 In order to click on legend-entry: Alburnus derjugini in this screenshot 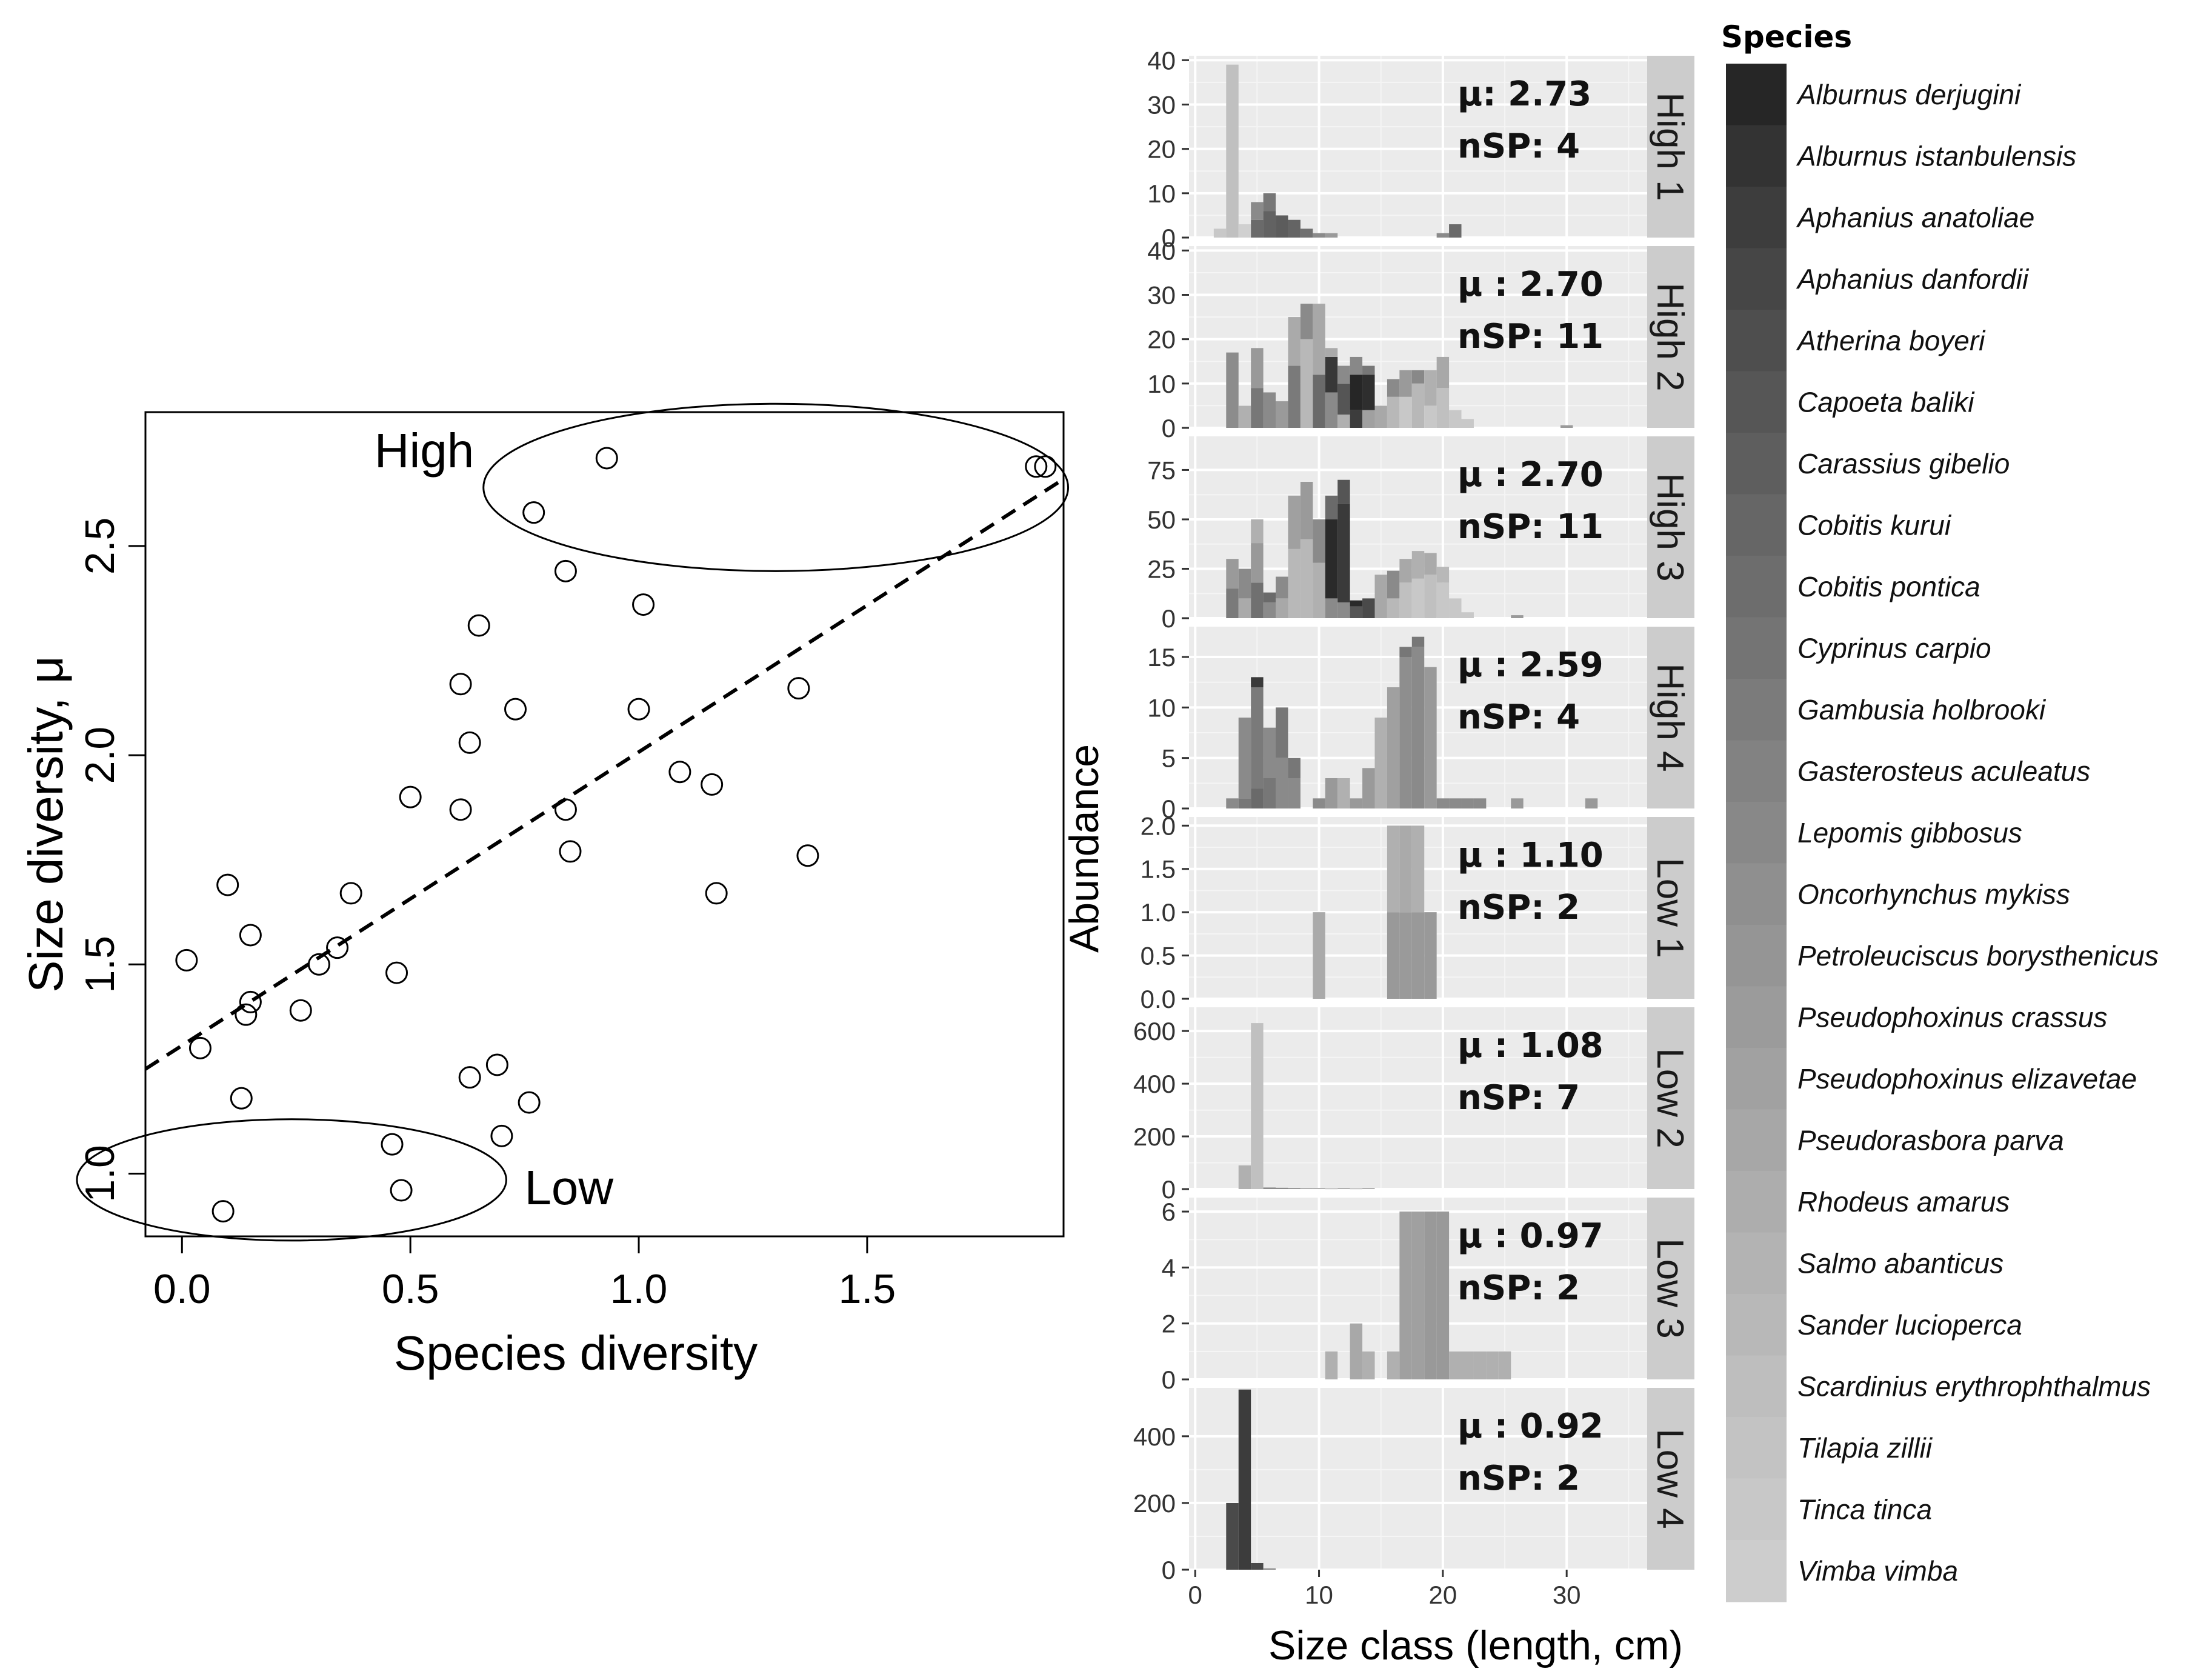, I will do `click(1909, 94)`.